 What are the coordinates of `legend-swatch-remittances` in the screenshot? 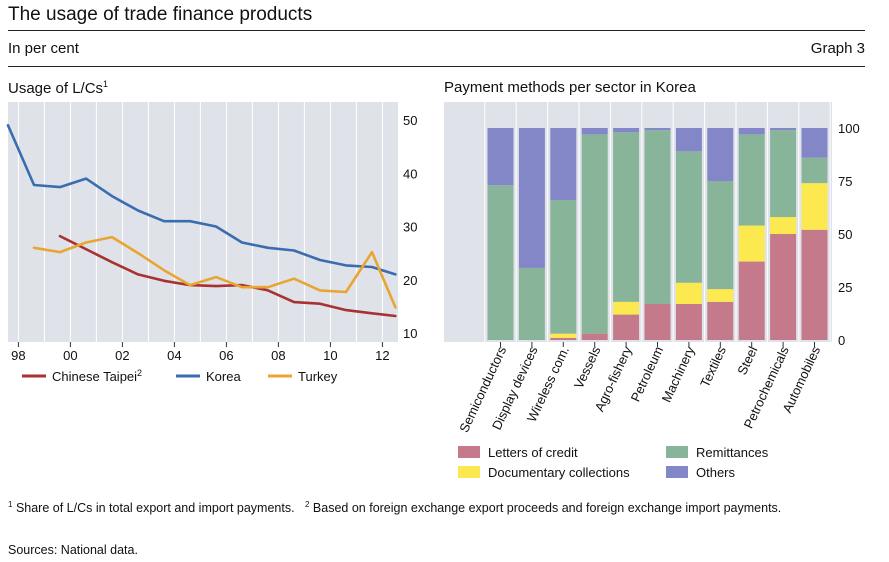 It's located at (677, 452).